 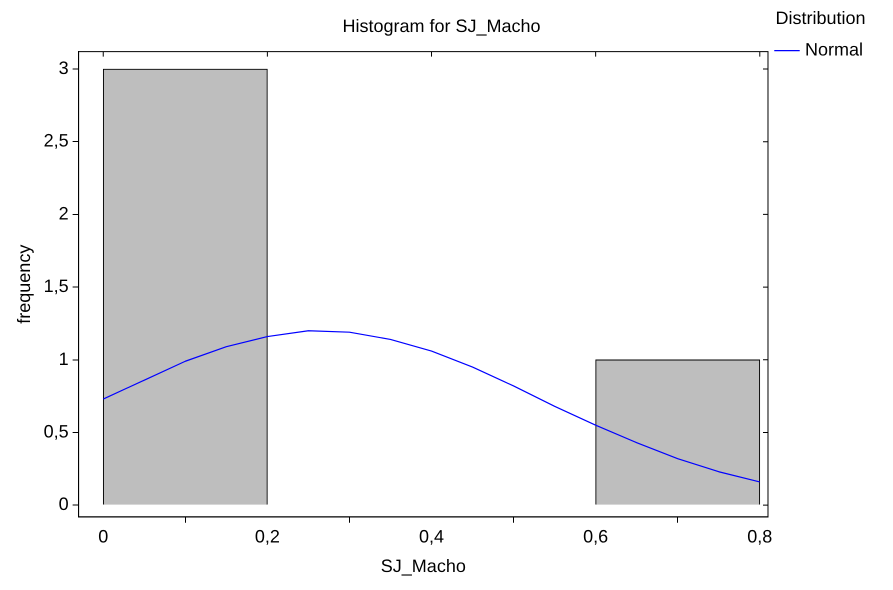 I want to click on x-tick-label: 0,6, so click(x=595, y=536).